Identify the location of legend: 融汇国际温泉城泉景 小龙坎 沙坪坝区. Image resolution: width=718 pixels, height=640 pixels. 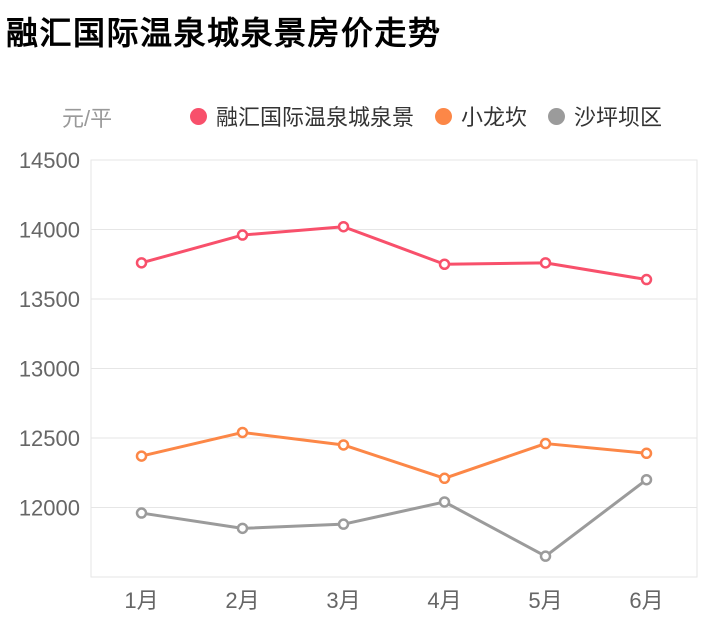
(426, 116).